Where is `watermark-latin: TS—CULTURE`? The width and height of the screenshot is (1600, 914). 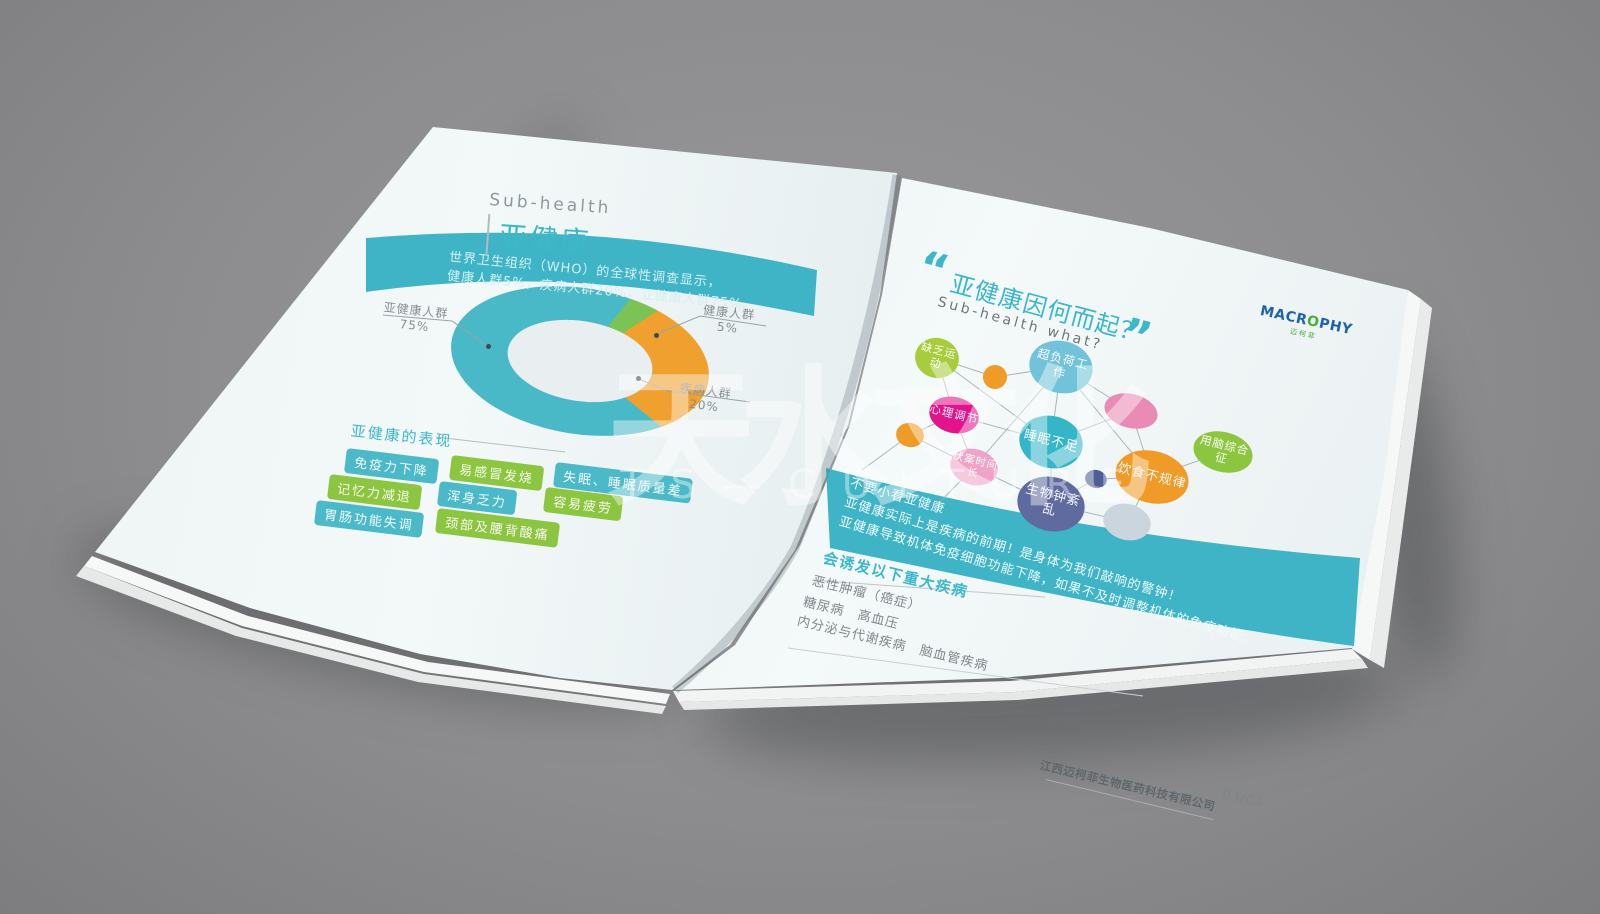 watermark-latin: TS—CULTURE is located at coordinates (885, 485).